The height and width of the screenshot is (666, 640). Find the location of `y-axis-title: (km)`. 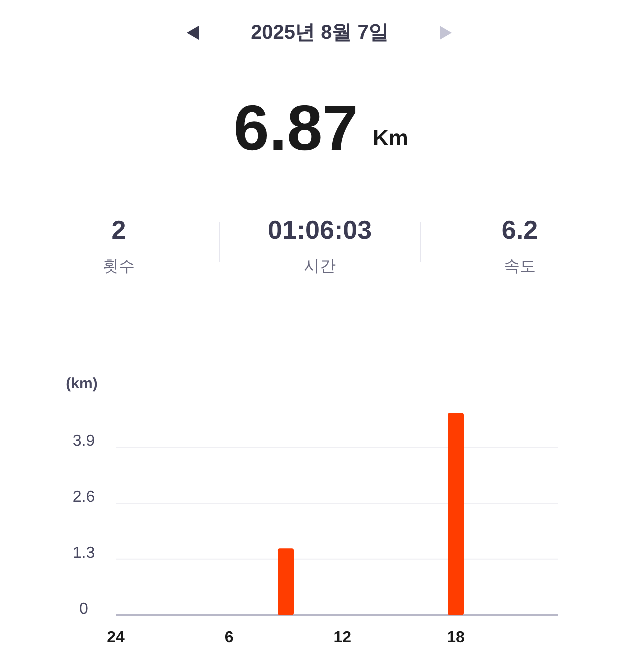

y-axis-title: (km) is located at coordinates (82, 384).